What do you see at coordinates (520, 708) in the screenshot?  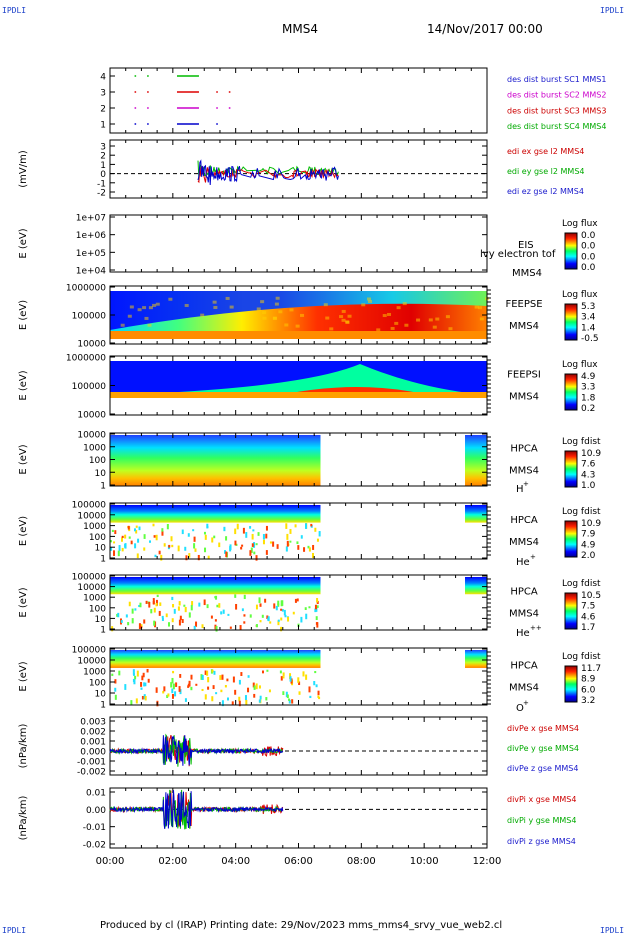 I see `hpca_o-ion: O` at bounding box center [520, 708].